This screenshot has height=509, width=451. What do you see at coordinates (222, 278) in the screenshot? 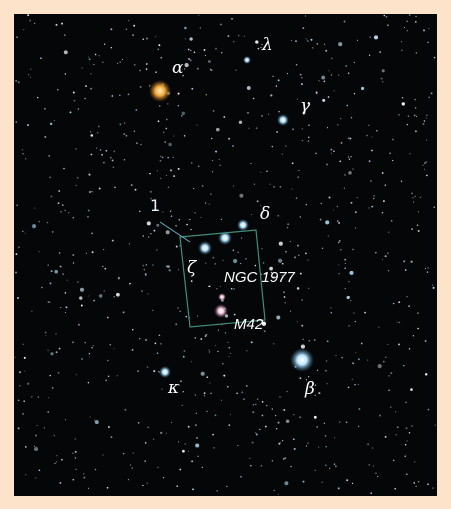
I see `field-box` at bounding box center [222, 278].